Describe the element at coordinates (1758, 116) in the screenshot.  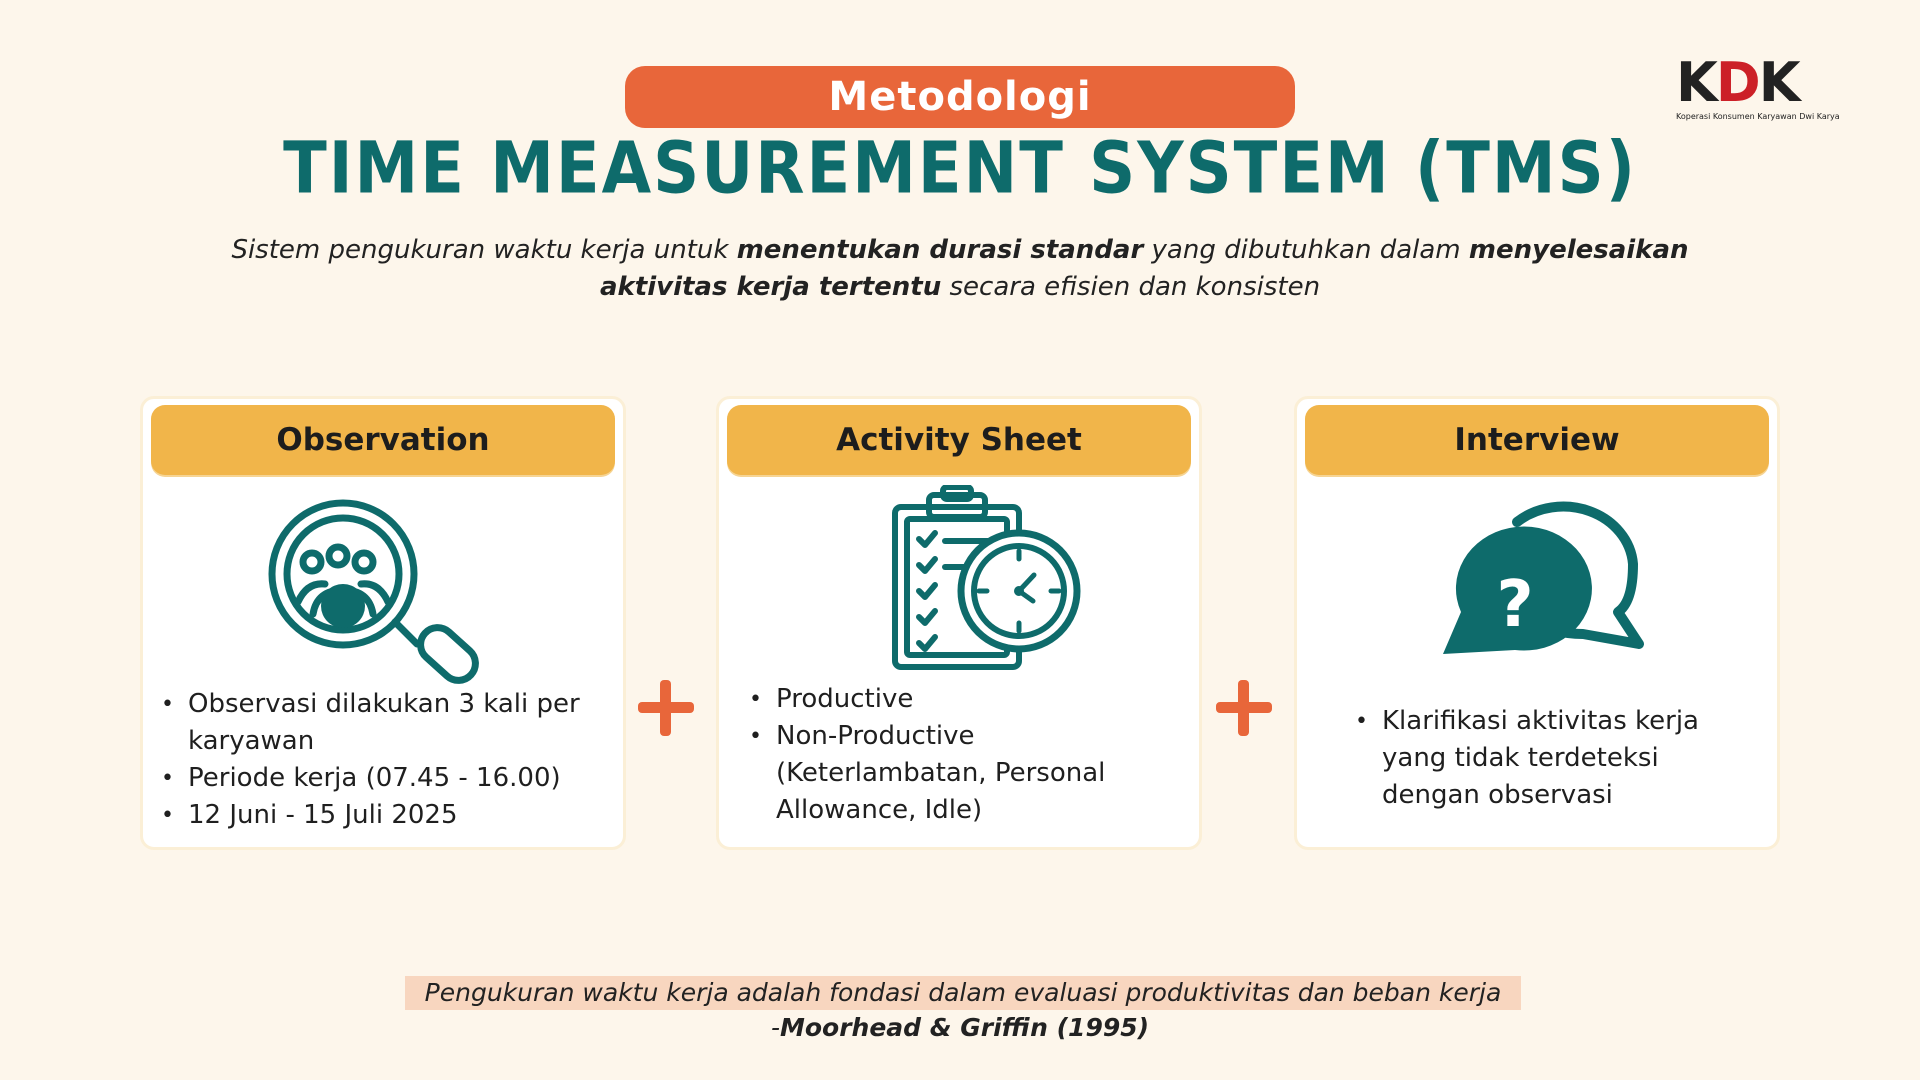
I see `logo-subtitle: Koperasi Konsumen Karyawan Dwi Karya` at that location.